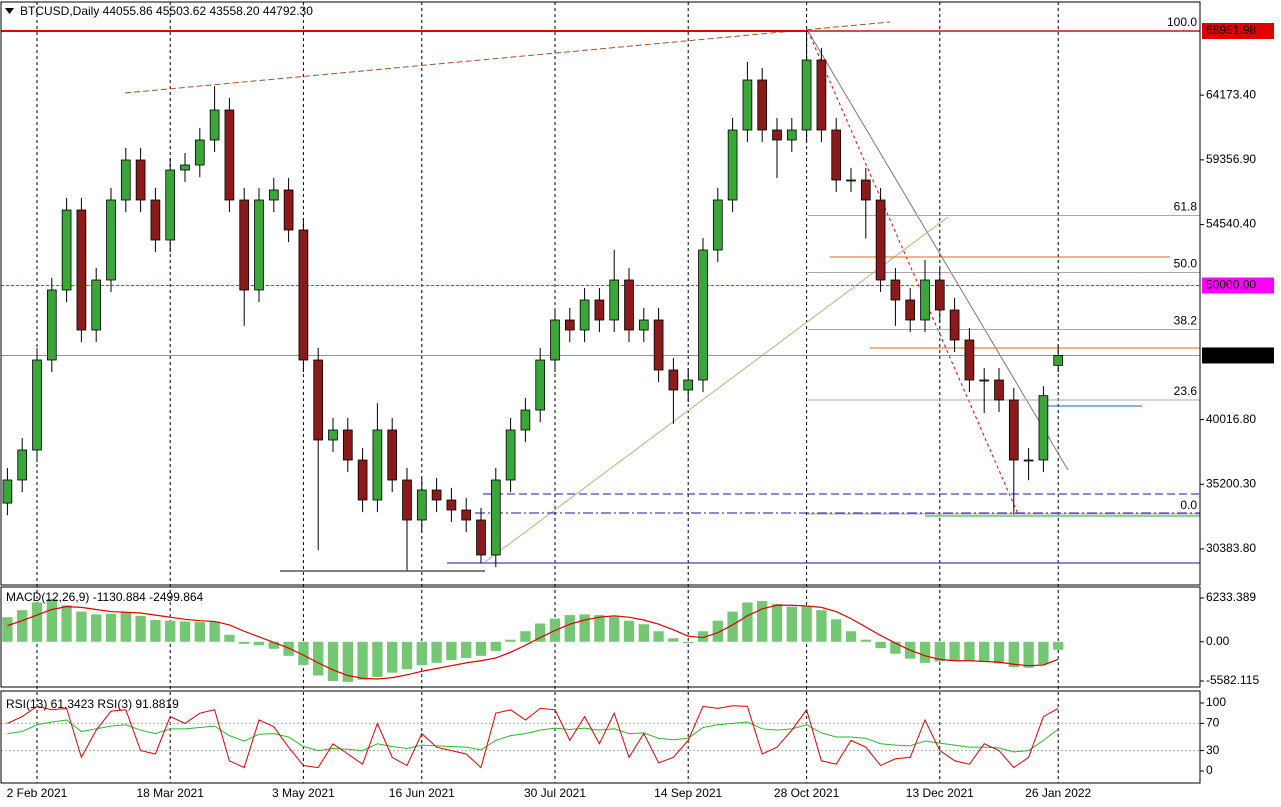  What do you see at coordinates (9, 11) in the screenshot?
I see `menu-triangle` at bounding box center [9, 11].